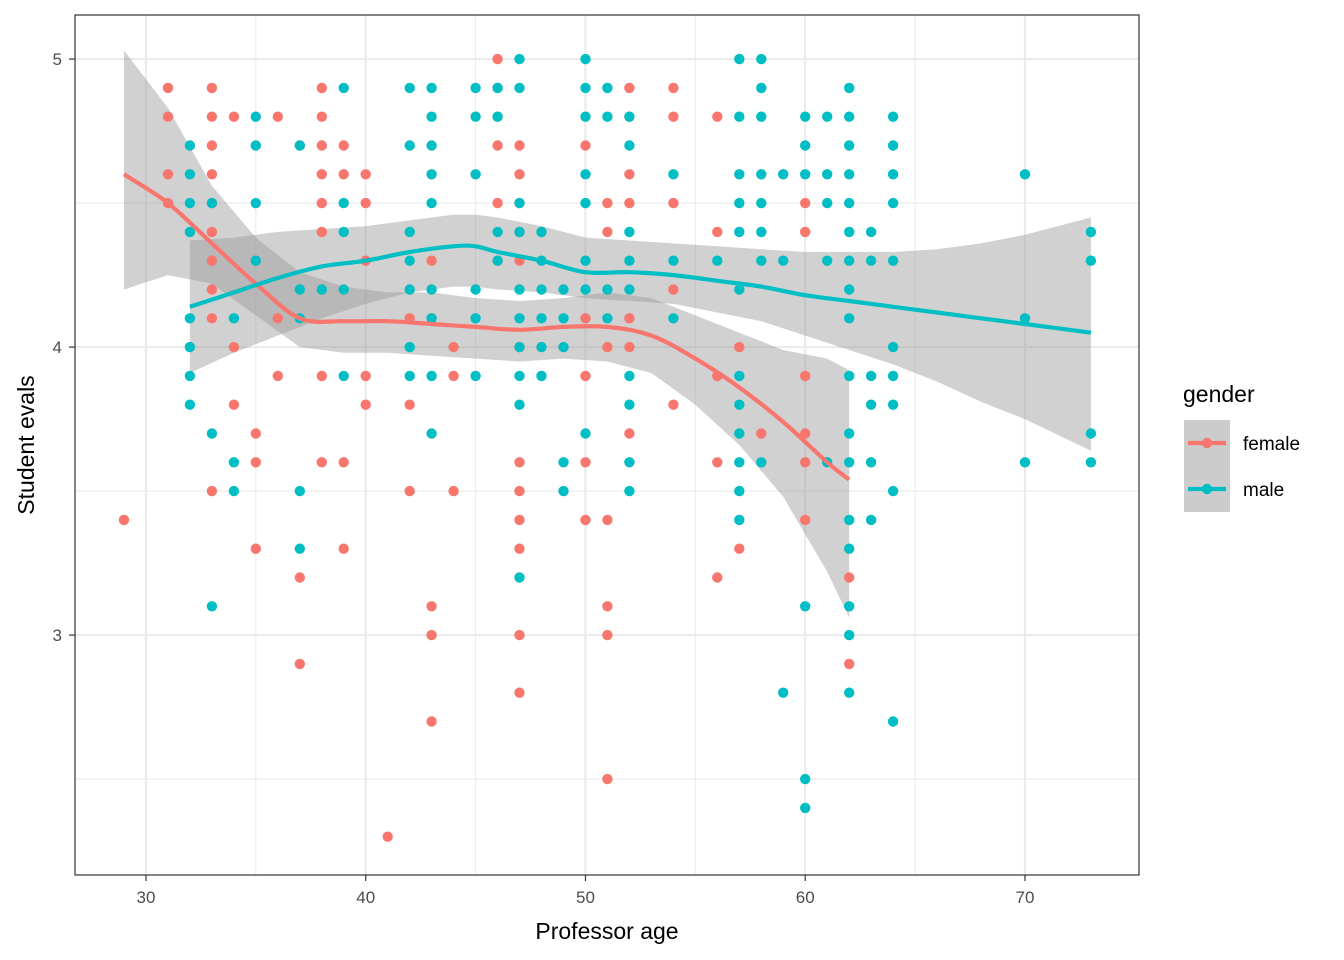 The height and width of the screenshot is (960, 1344). I want to click on y-tick-label: 3, so click(57, 635).